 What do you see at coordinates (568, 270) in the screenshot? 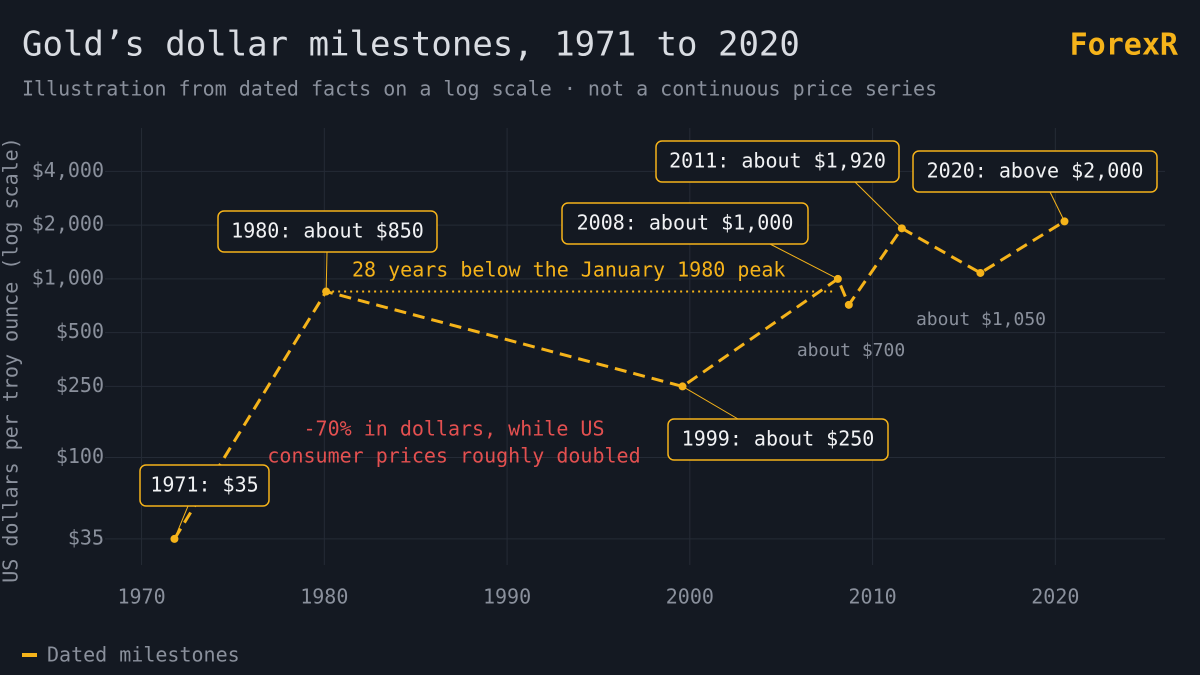
I see `span-note: 28 years below the January 1980 peak` at bounding box center [568, 270].